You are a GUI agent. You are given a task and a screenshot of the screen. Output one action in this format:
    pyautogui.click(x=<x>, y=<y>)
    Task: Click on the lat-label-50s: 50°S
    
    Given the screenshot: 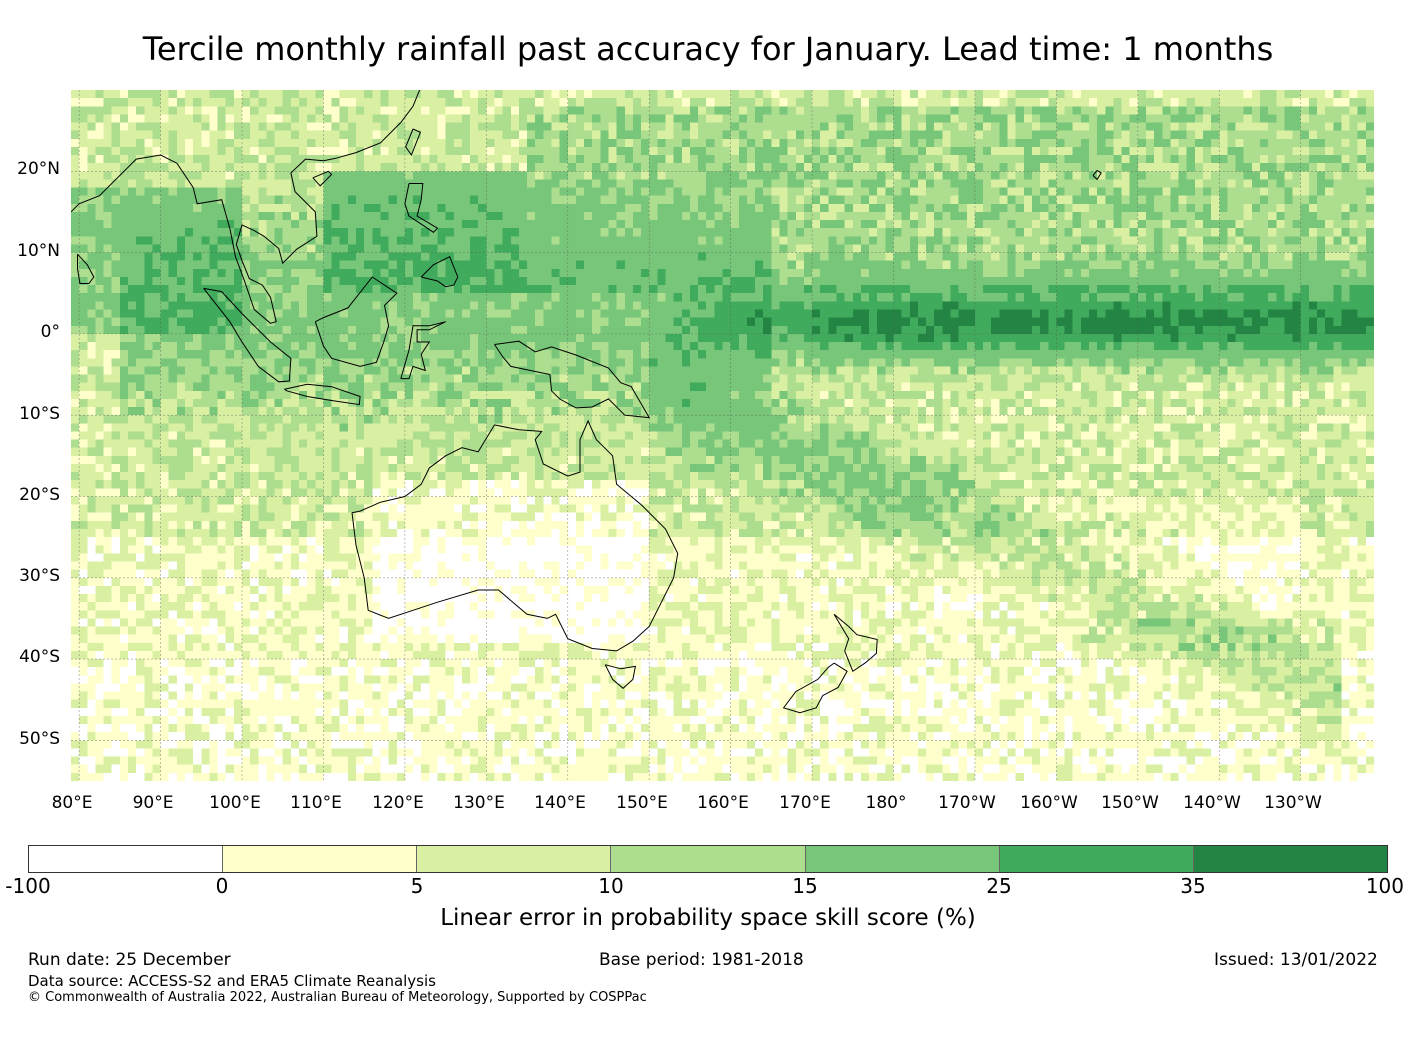 What is the action you would take?
    pyautogui.click(x=39, y=739)
    